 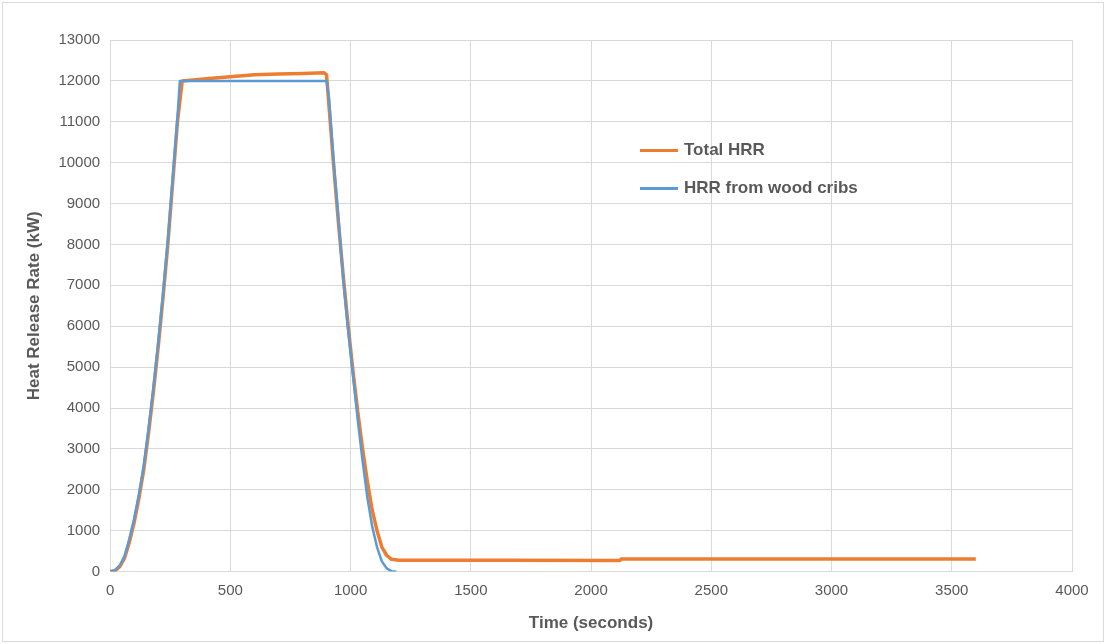 I want to click on x-tick-label: 1500, so click(x=471, y=589).